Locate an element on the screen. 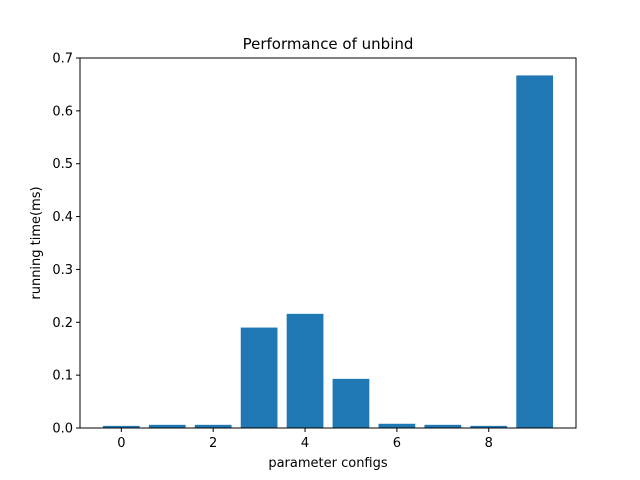 The height and width of the screenshot is (480, 640). y-tick-label: 0.2 is located at coordinates (62, 323).